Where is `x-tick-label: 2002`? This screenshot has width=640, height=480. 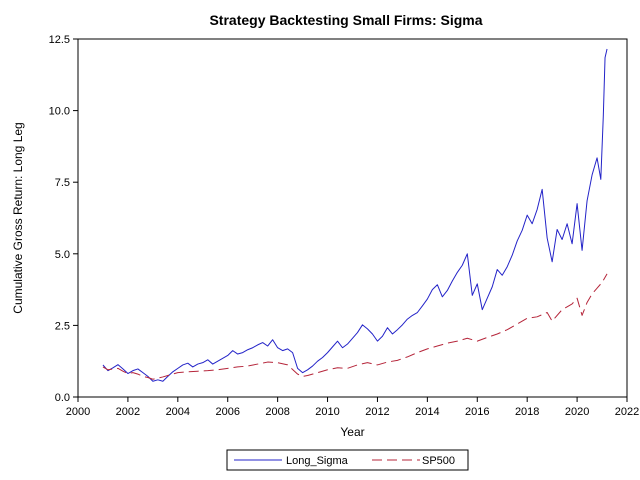
x-tick-label: 2002 is located at coordinates (128, 412).